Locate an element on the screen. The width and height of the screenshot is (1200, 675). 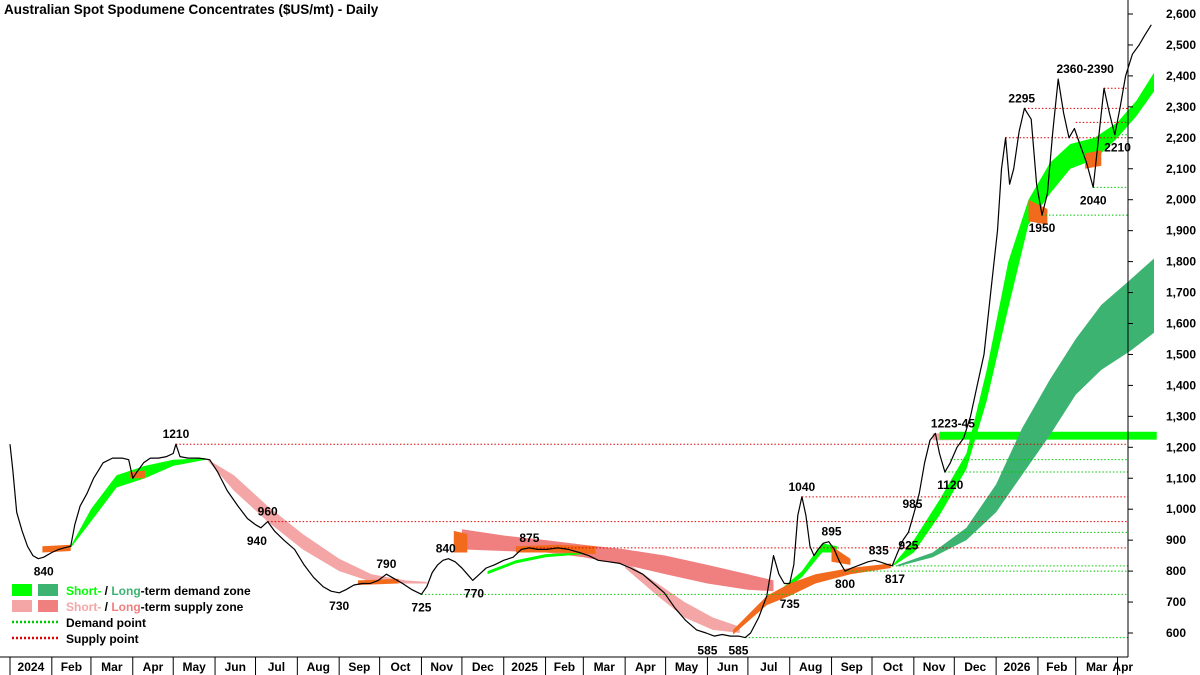
legend-label-part-1-1: / is located at coordinates (106, 607).